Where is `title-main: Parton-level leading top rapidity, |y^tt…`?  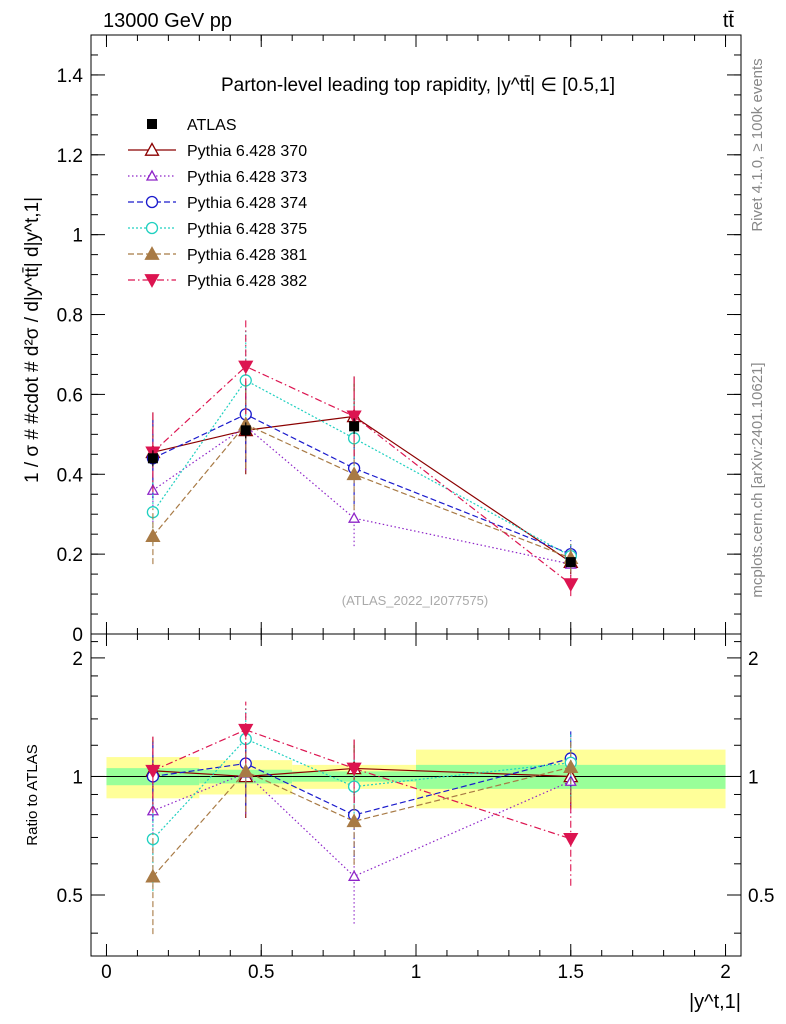
title-main: Parton-level leading top rapidity, |y^tt… is located at coordinates (418, 85).